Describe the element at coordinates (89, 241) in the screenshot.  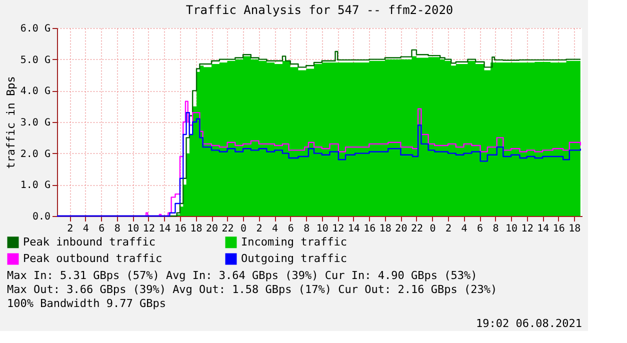
I see `legend-label: Peak inbound traffic` at that location.